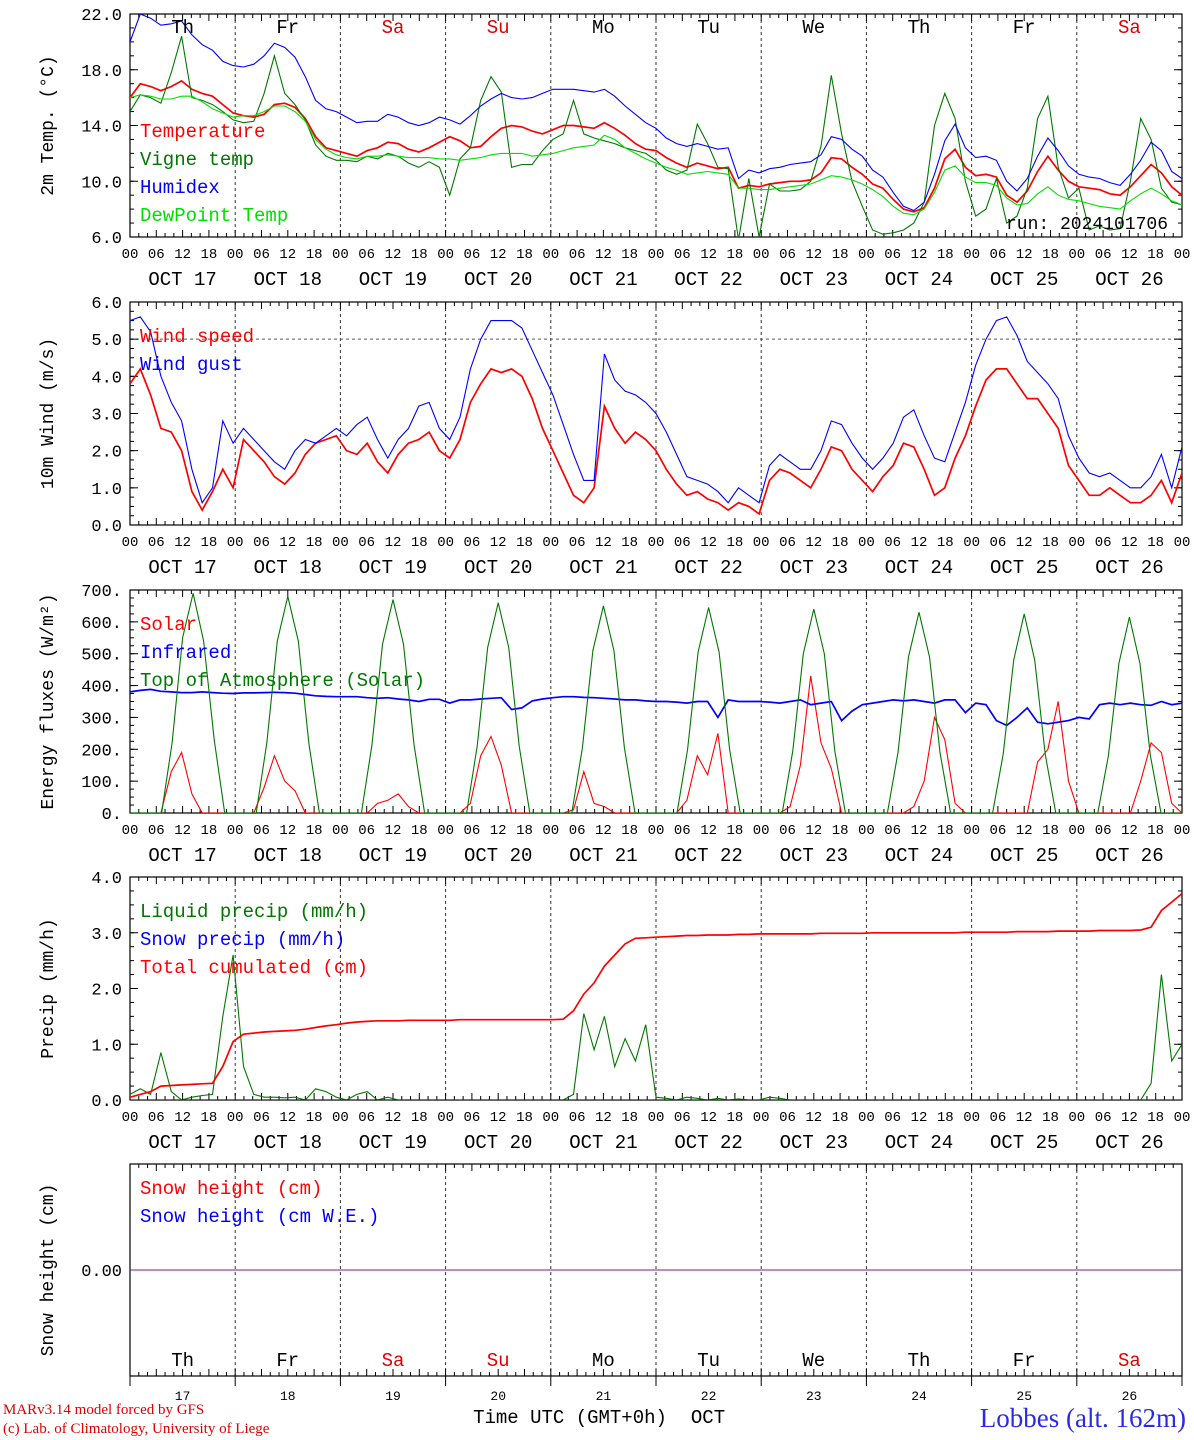 Image resolution: width=1194 pixels, height=1440 pixels. Describe the element at coordinates (101, 183) in the screenshot. I see `y-tick-label: 10.0` at that location.